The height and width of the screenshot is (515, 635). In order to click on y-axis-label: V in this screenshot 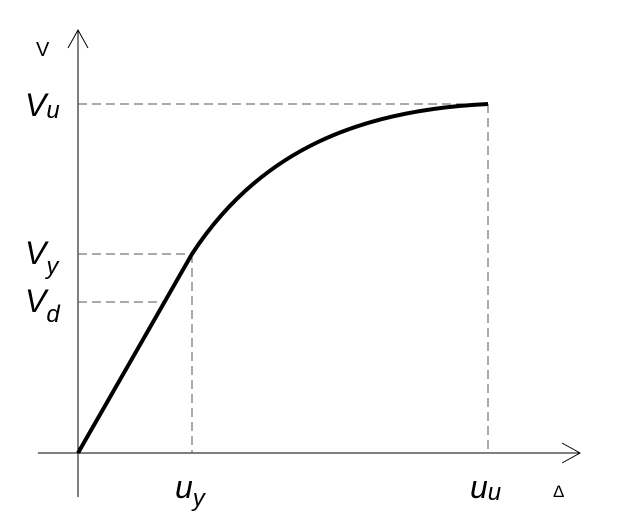, I will do `click(43, 50)`.